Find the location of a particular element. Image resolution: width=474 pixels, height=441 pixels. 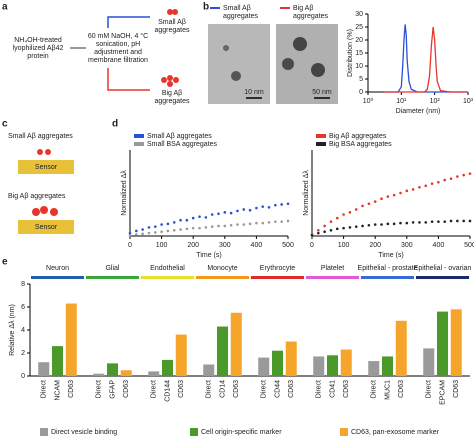

x-tick-label: 10³ is located at coordinates (468, 101).